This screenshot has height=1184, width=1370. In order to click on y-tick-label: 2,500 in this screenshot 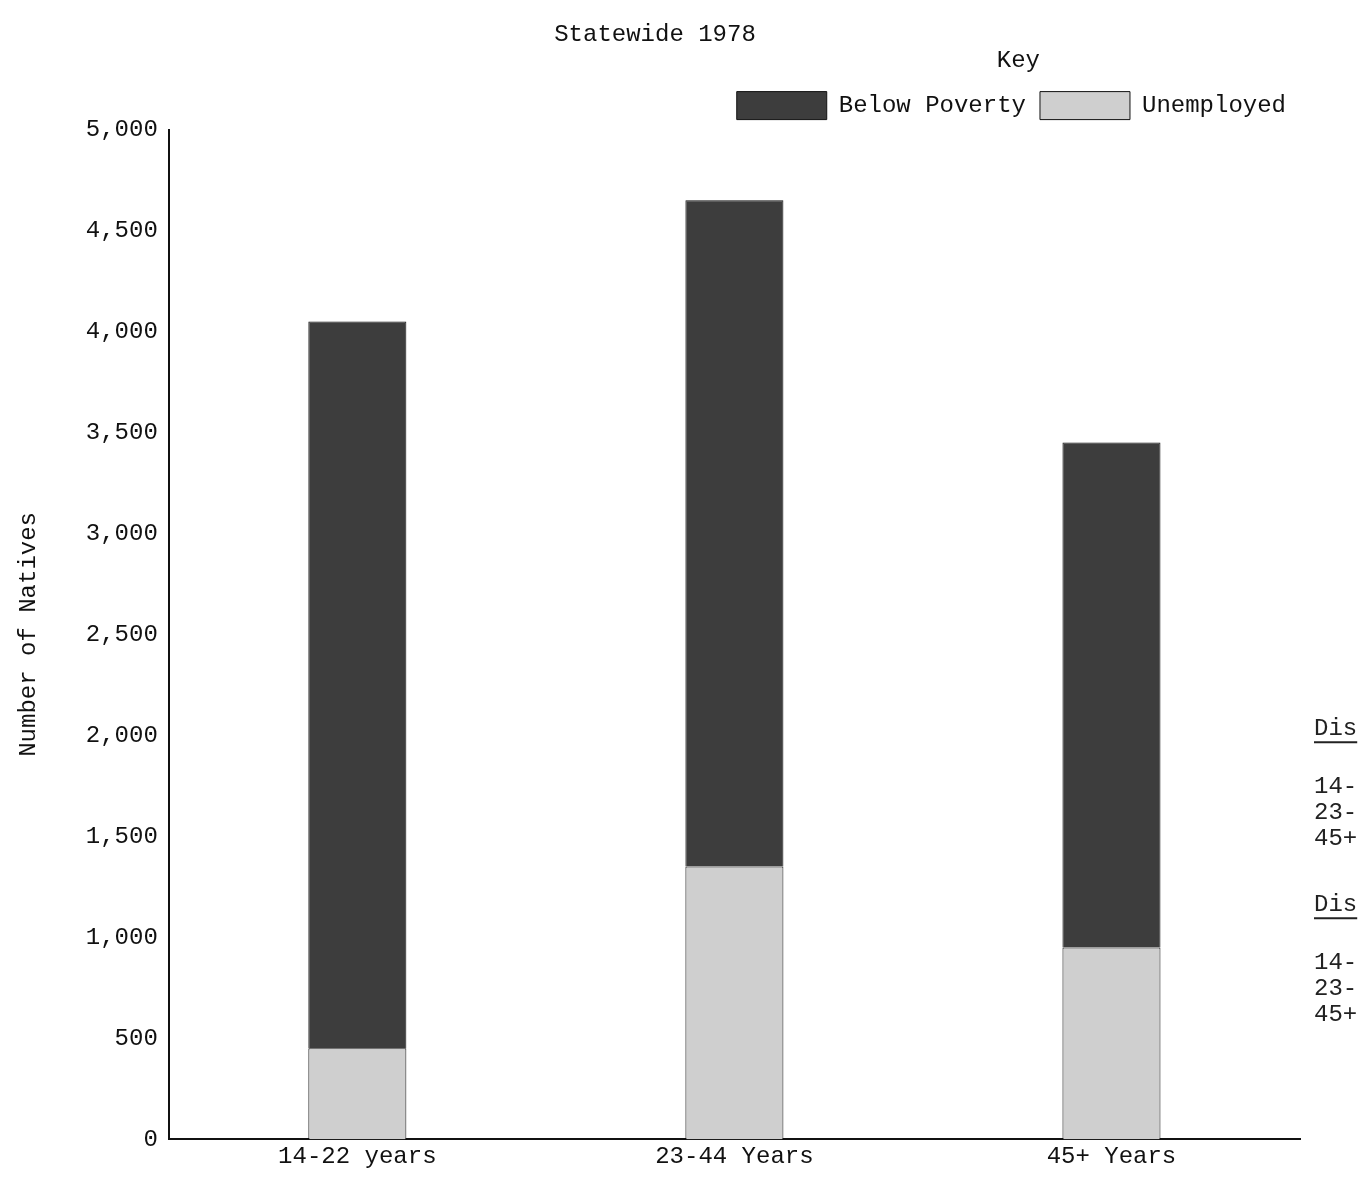, I will do `click(121, 634)`.